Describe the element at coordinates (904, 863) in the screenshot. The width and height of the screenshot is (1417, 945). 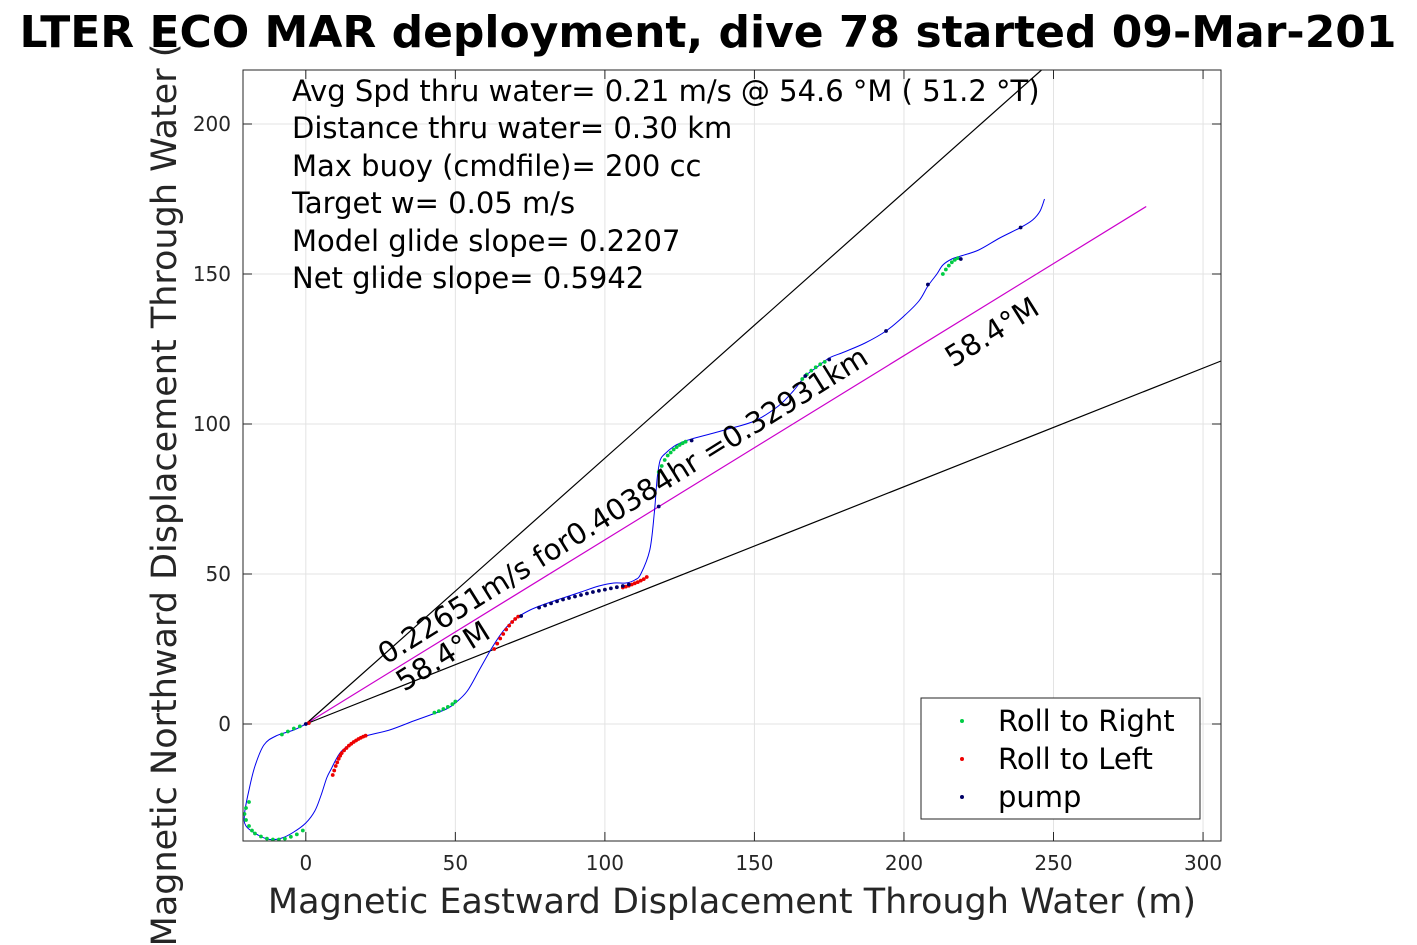
I see `x-tick-label: 200` at that location.